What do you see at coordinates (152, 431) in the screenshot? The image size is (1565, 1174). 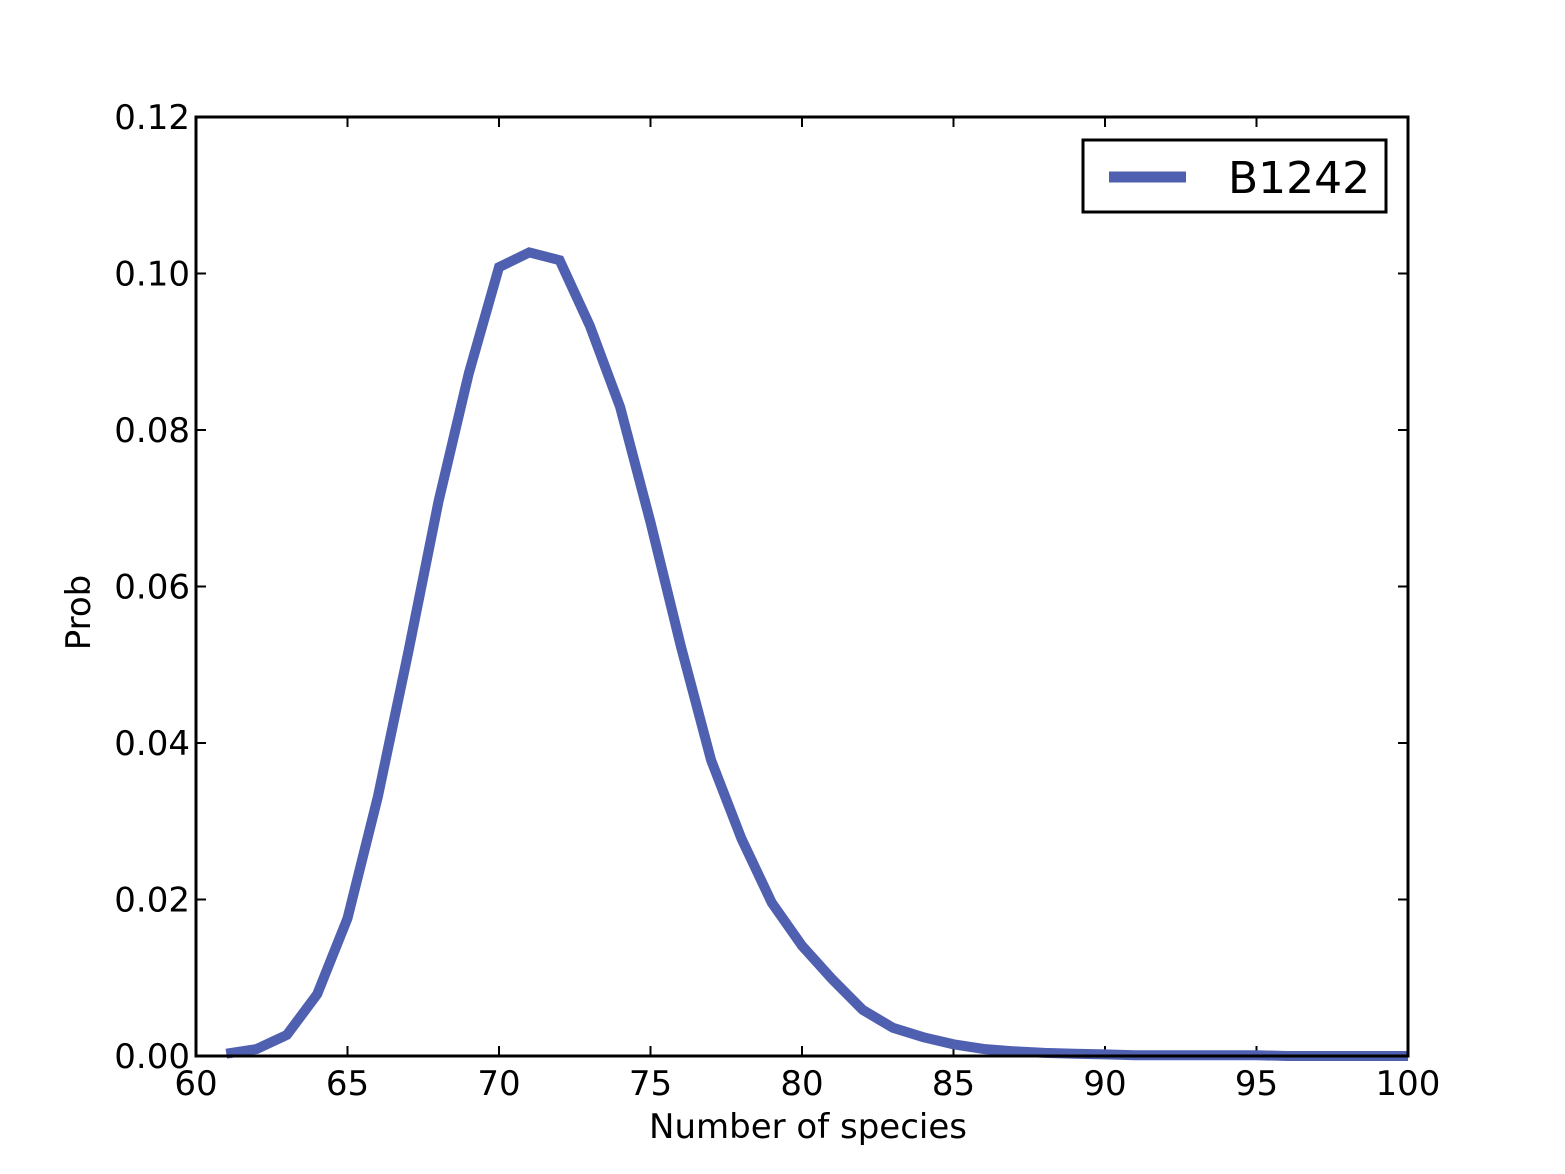 I see `y-tick-label: 0.08` at bounding box center [152, 431].